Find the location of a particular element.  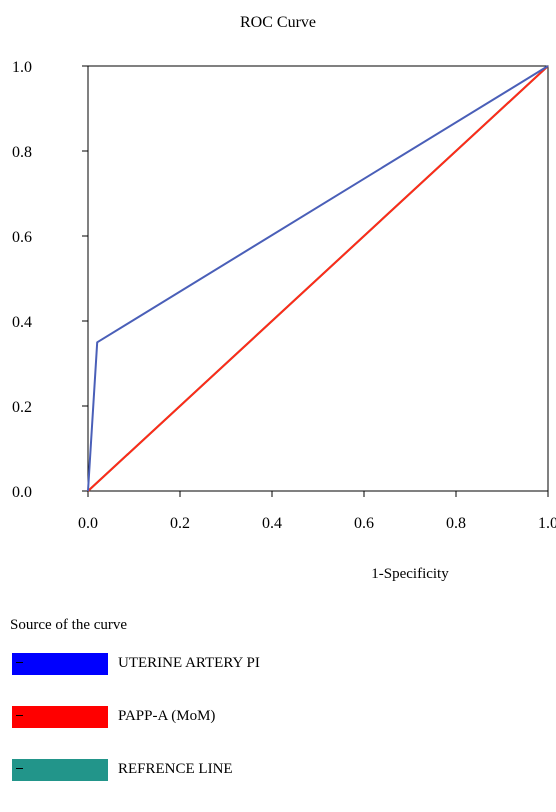

x-tick-label: 0.0 is located at coordinates (88, 523).